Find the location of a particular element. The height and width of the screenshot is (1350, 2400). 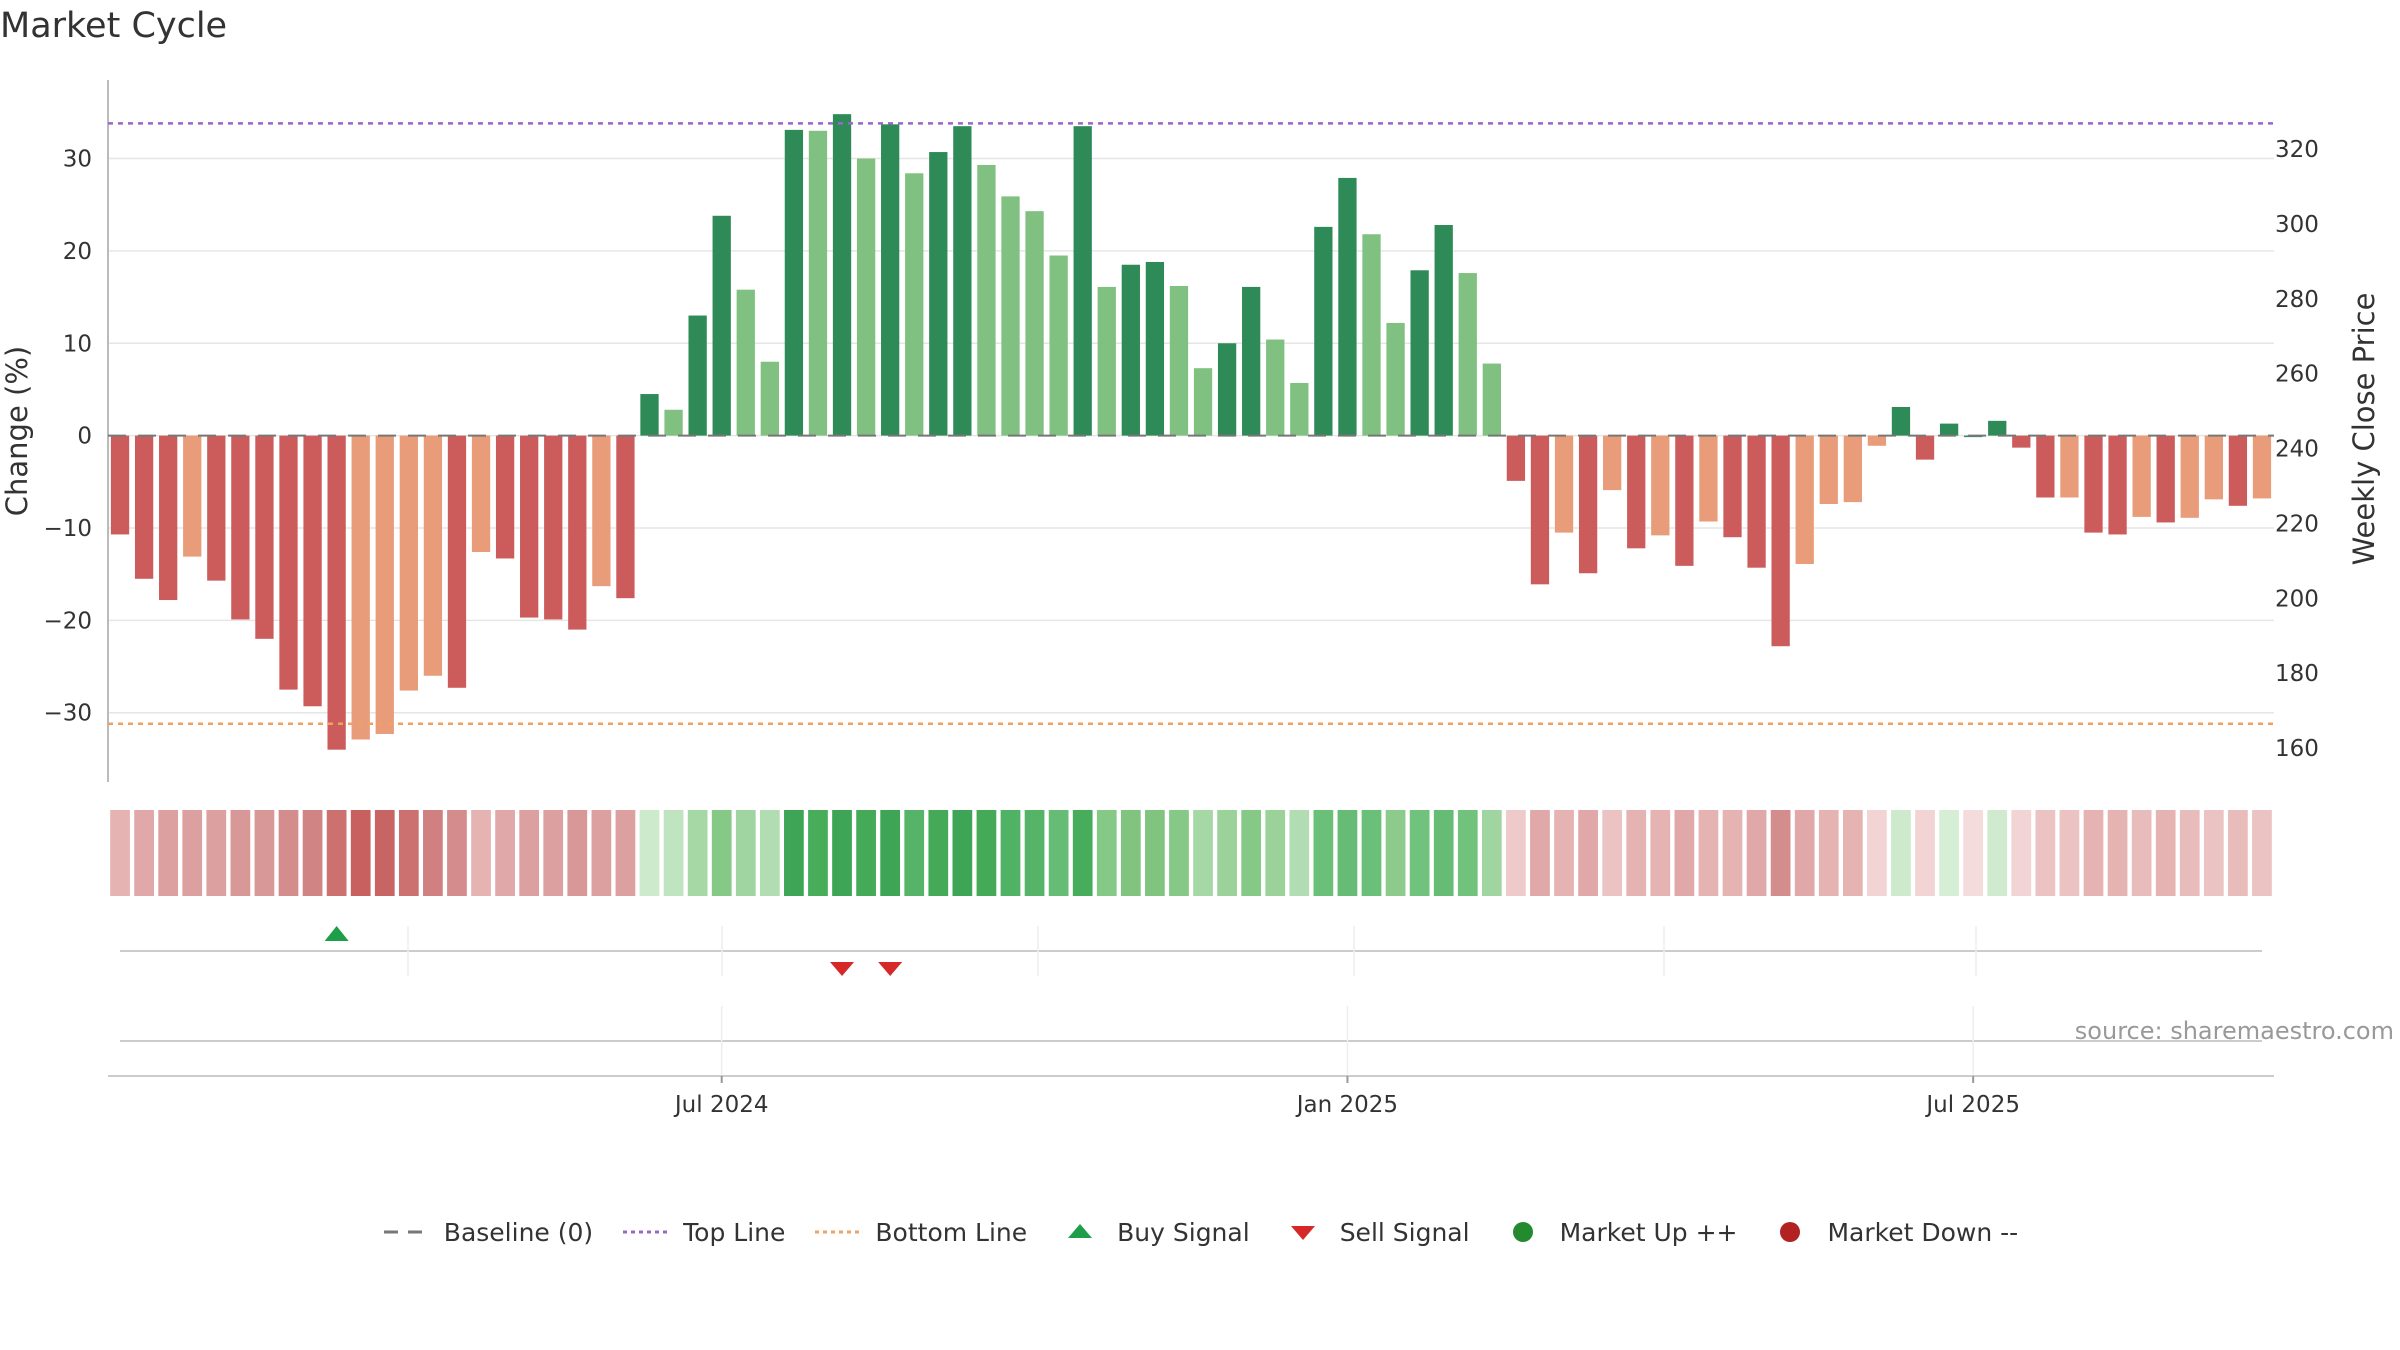

legend-item-up: Market Up ++ is located at coordinates (1617, 1232).